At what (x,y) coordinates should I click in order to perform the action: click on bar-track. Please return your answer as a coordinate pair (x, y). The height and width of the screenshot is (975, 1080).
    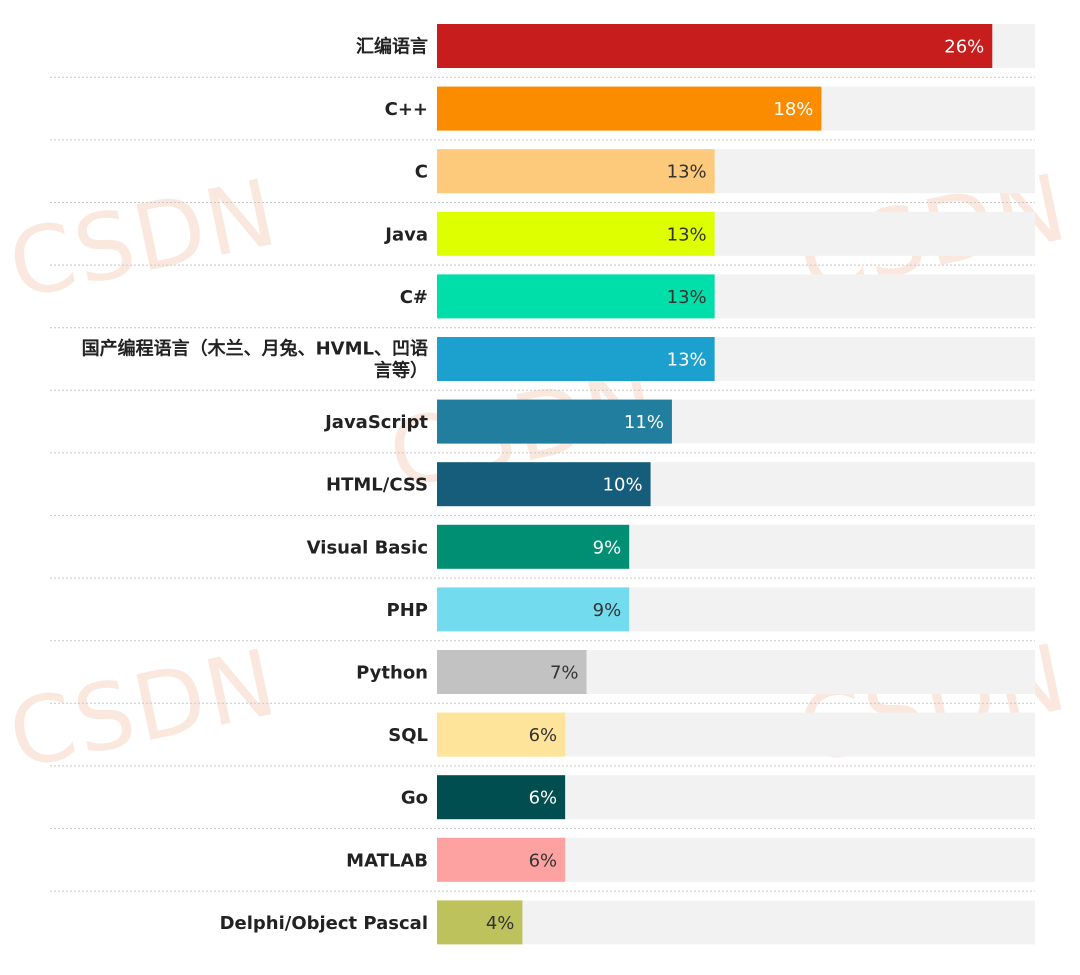
    Looking at the image, I should click on (736, 922).